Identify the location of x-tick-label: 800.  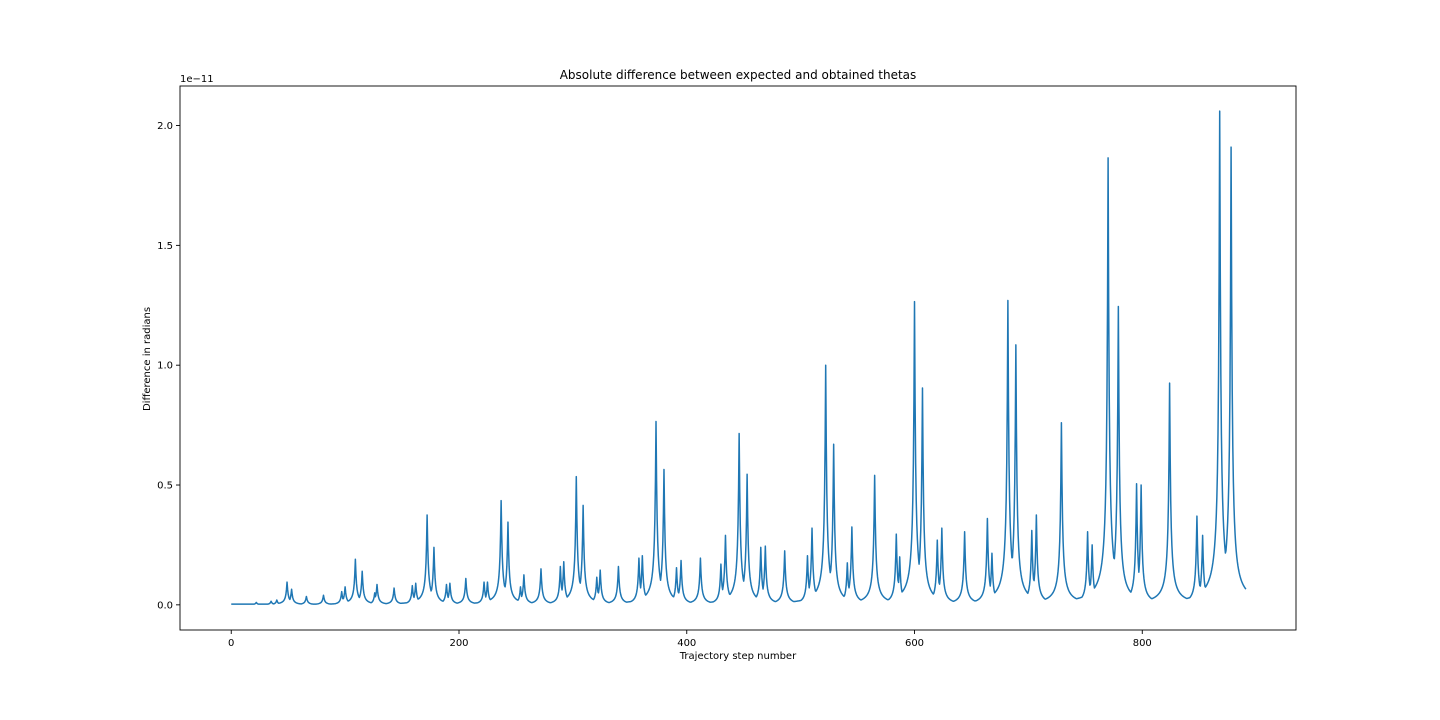
(1142, 643).